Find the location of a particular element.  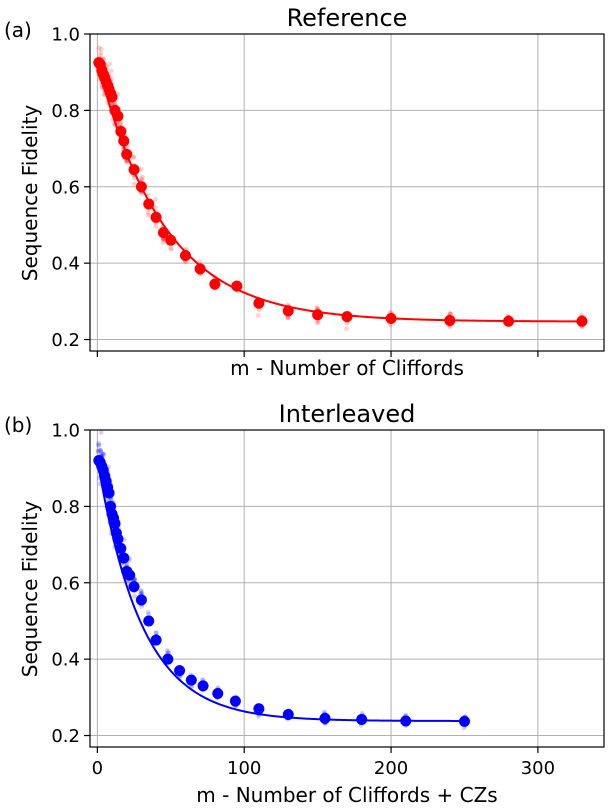

x-tick-label: 200 is located at coordinates (391, 768).